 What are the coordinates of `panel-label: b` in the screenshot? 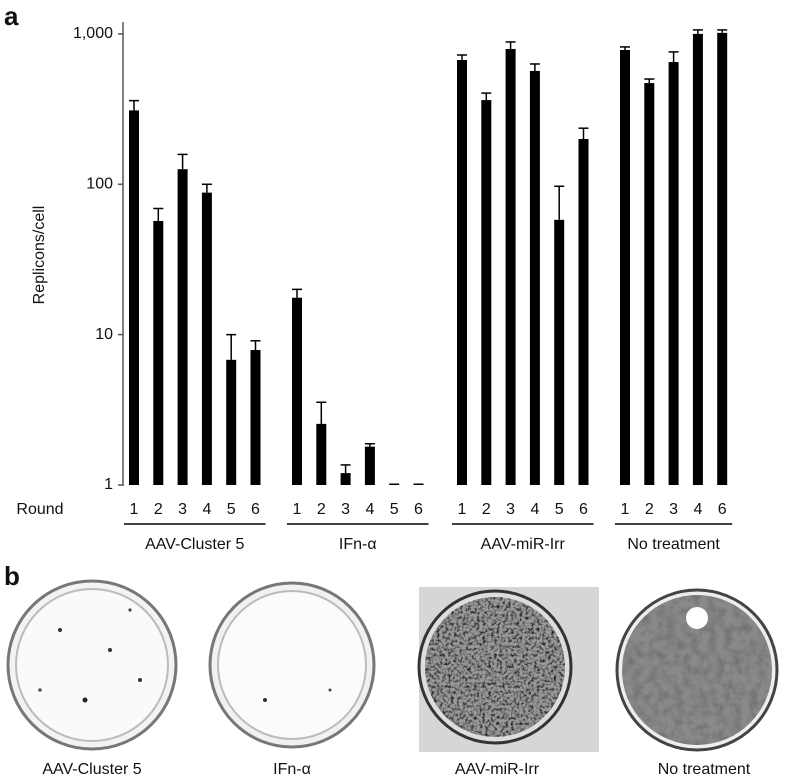 It's located at (12, 576).